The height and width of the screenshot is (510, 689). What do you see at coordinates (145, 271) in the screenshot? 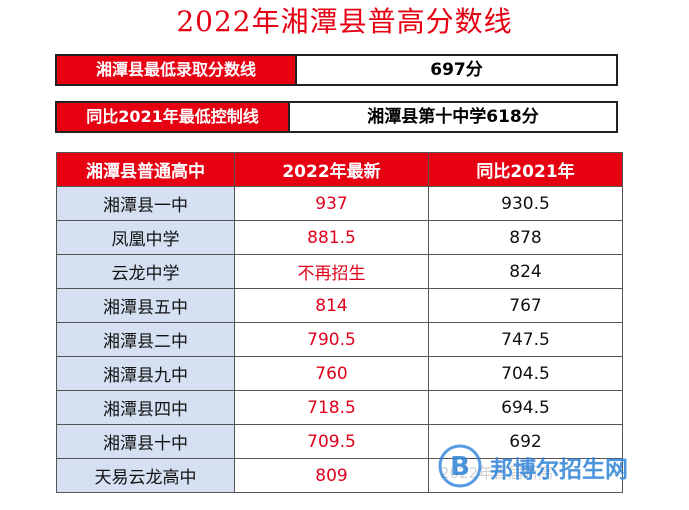
I see `school-name: 云龙中学` at bounding box center [145, 271].